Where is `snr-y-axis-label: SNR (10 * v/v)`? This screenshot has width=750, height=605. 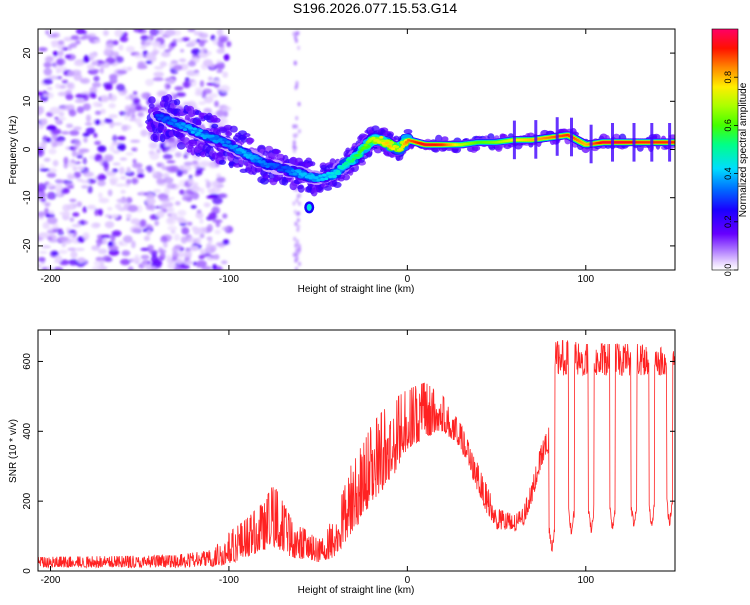
snr-y-axis-label: SNR (10 * v/v) is located at coordinates (13, 451).